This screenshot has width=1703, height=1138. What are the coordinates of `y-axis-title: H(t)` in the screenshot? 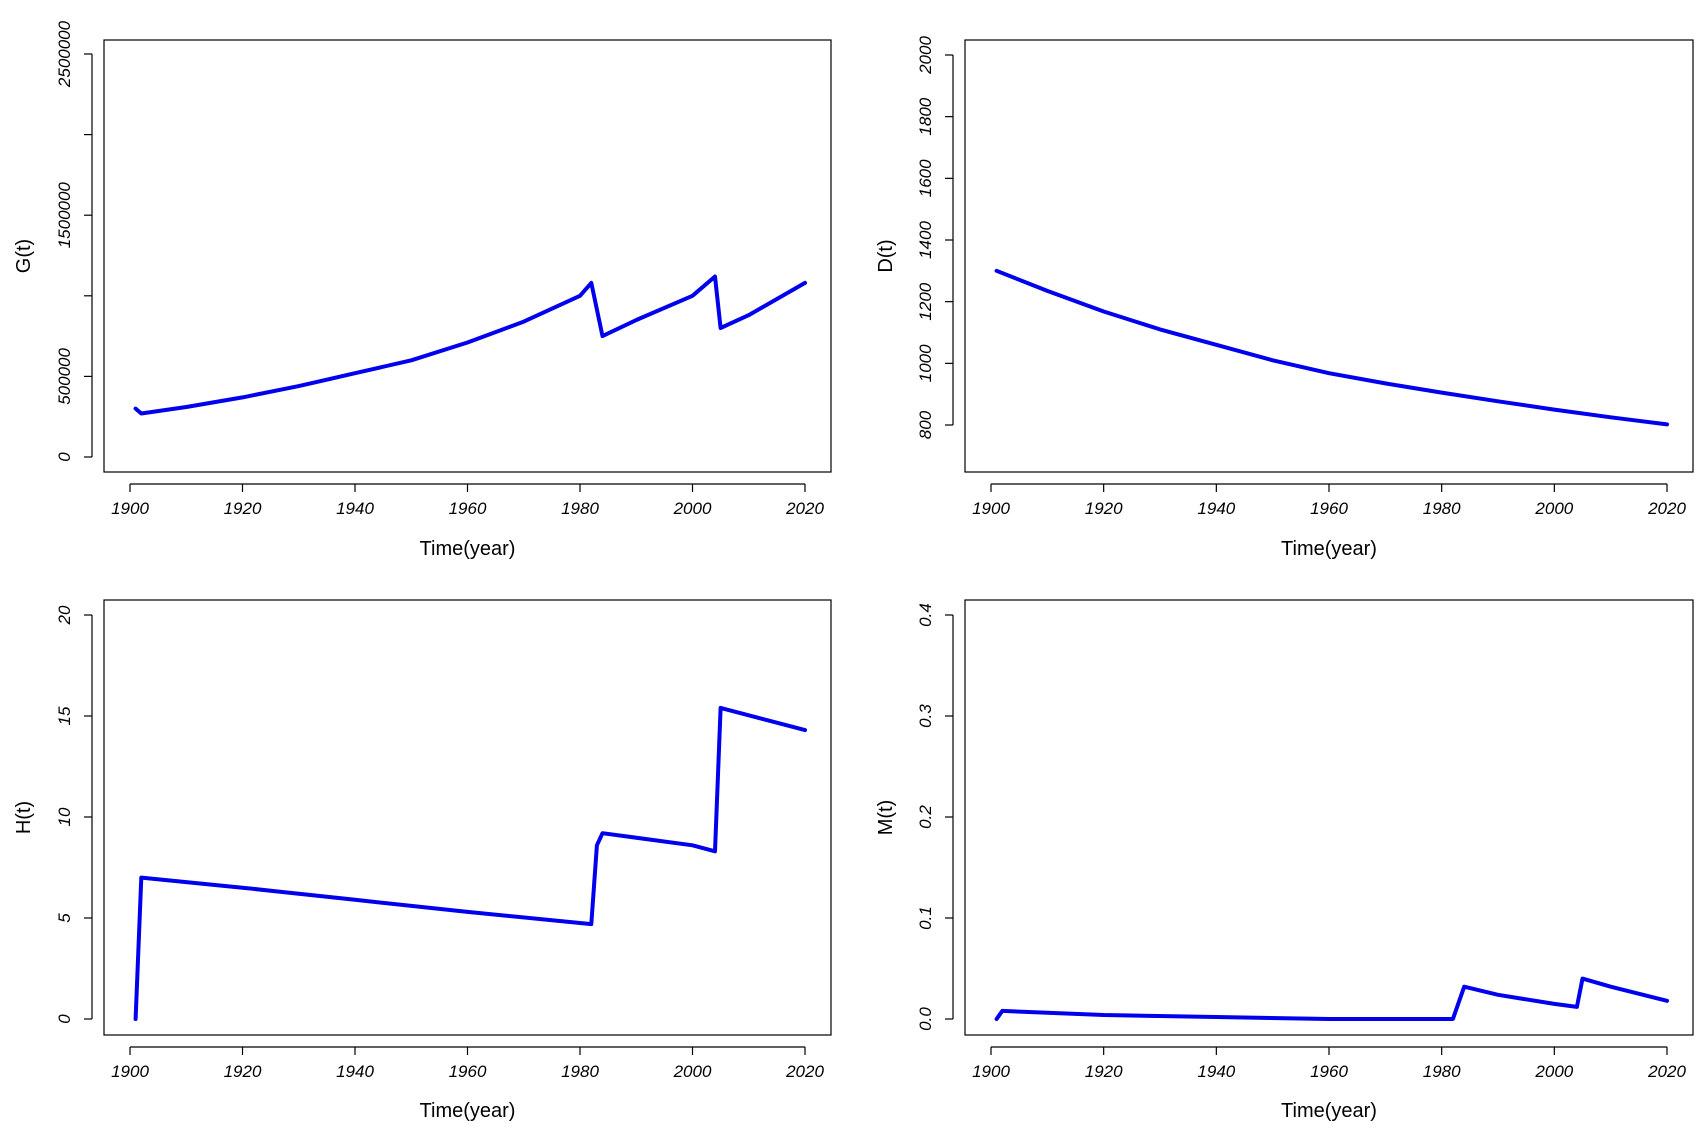 It's located at (24, 817).